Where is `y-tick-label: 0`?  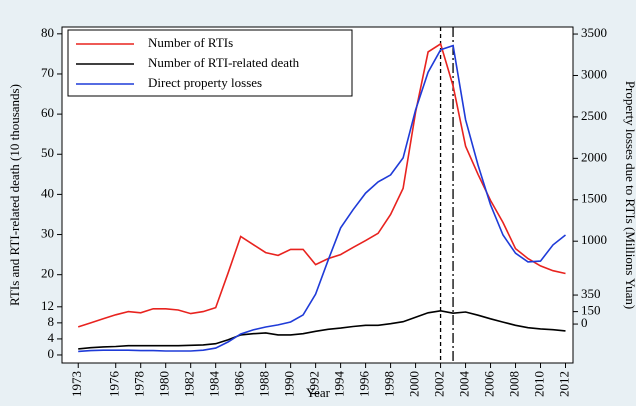 y-tick-label: 0 is located at coordinates (51, 353).